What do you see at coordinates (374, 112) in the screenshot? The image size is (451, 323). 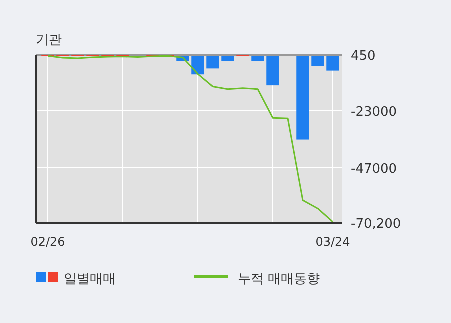 I see `y-tick-label: -23000` at bounding box center [374, 112].